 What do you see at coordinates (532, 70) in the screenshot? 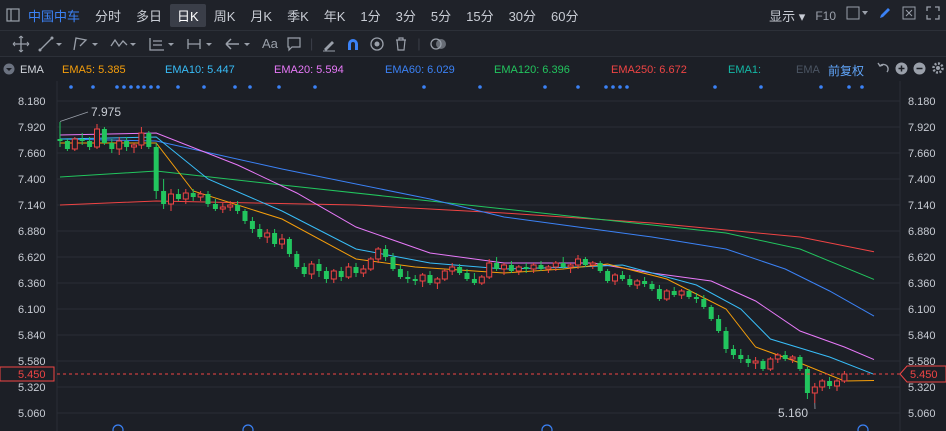
I see `ema-value-label: EMA120: 6.396` at bounding box center [532, 70].